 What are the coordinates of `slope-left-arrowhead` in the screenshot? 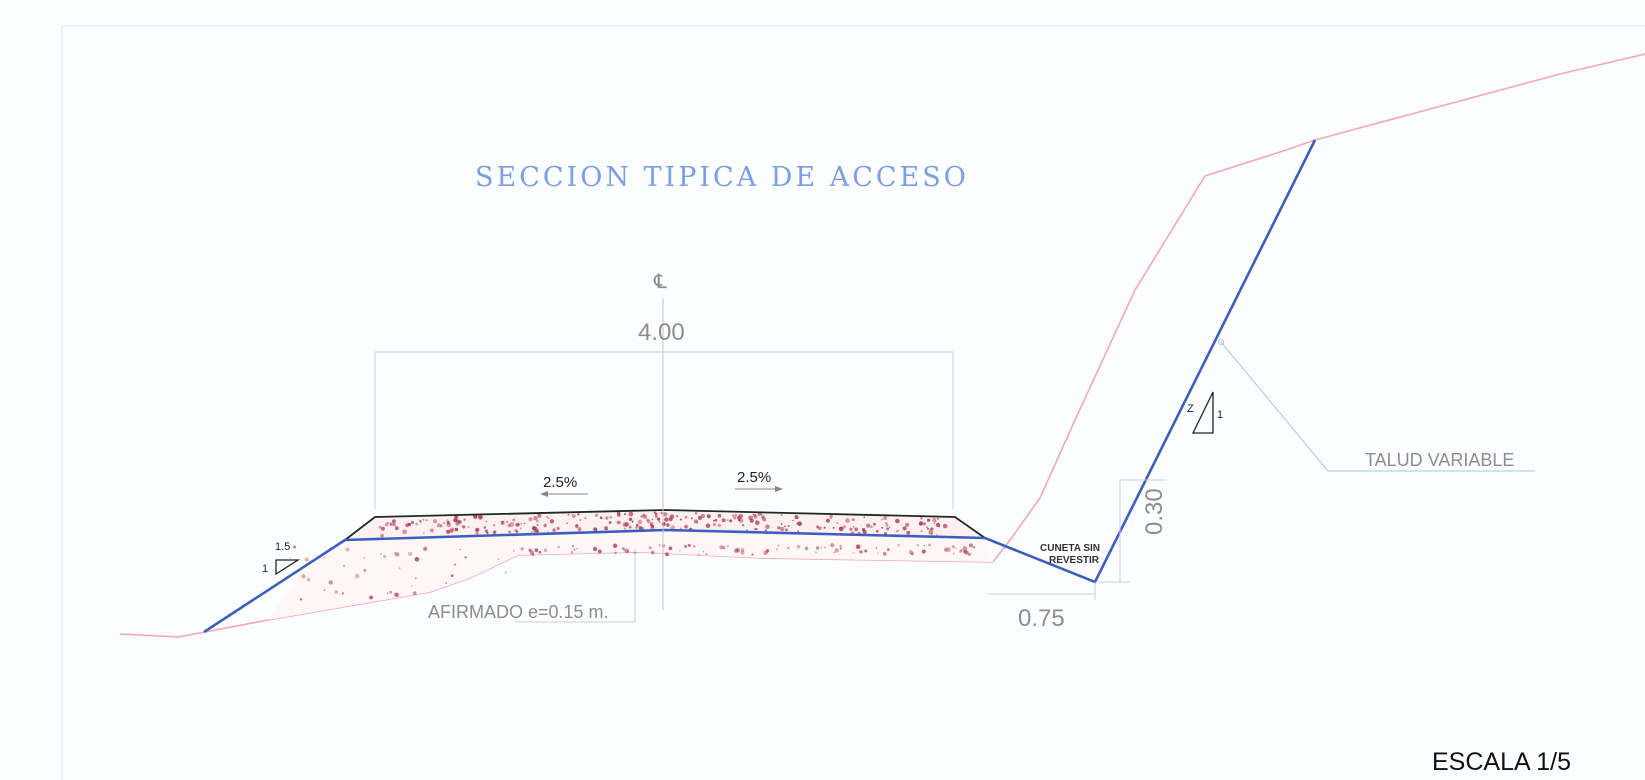 It's located at (544, 494).